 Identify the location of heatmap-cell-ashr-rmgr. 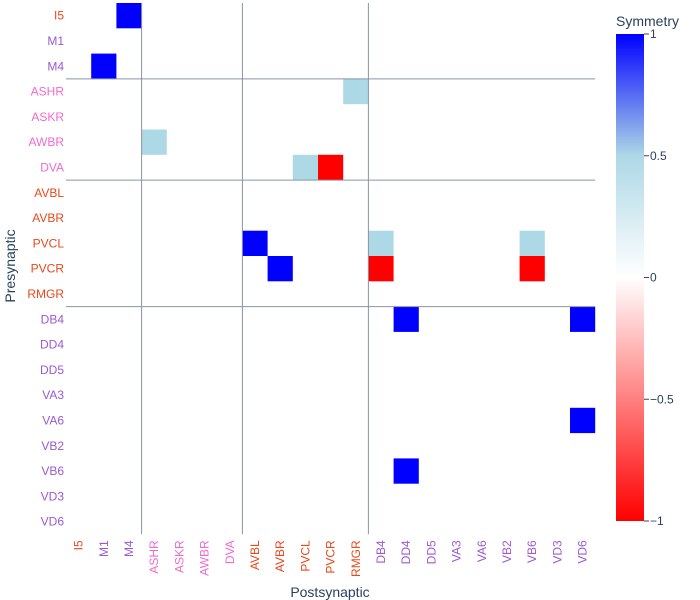
(356, 91).